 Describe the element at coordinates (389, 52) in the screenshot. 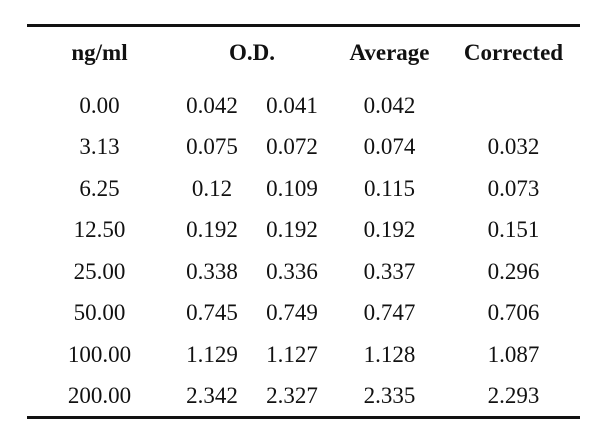

I see `header-average: Average` at that location.